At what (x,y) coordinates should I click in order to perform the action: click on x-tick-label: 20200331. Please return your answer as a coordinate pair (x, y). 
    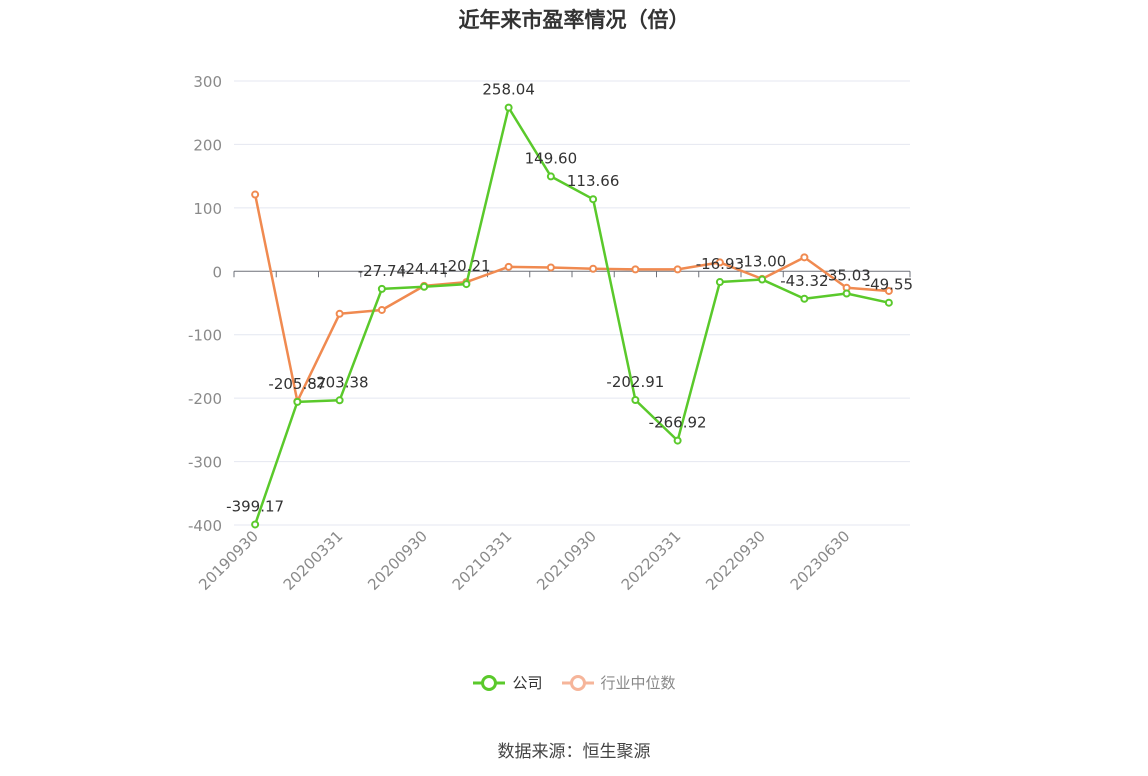
    Looking at the image, I should click on (313, 560).